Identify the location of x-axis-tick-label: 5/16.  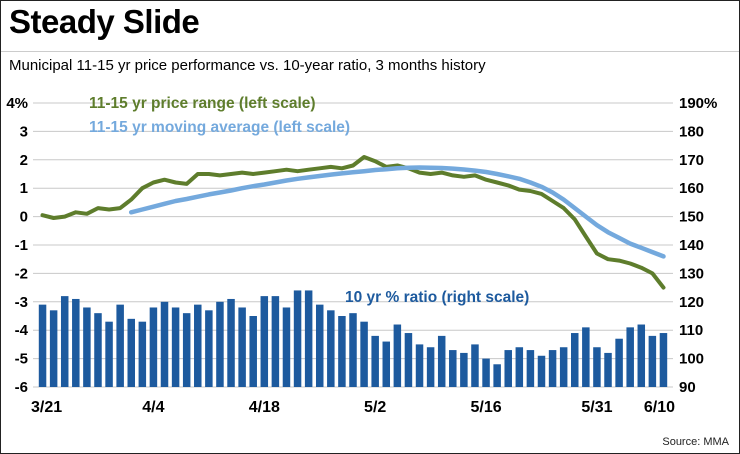
(485, 407).